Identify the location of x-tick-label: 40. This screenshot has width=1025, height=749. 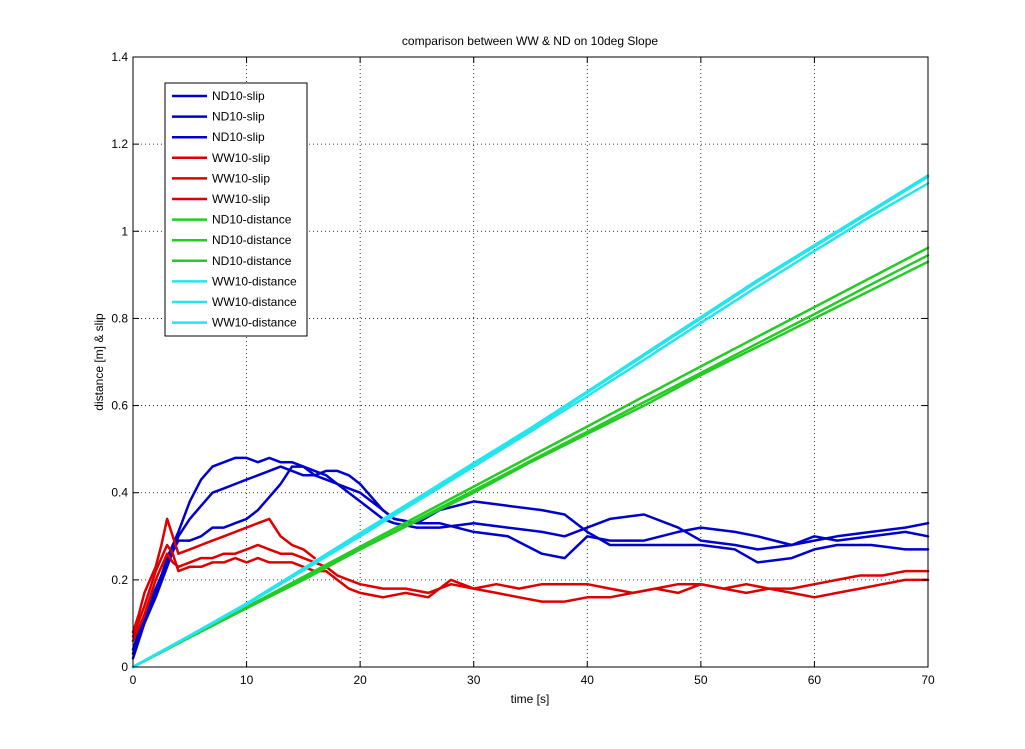
(588, 680).